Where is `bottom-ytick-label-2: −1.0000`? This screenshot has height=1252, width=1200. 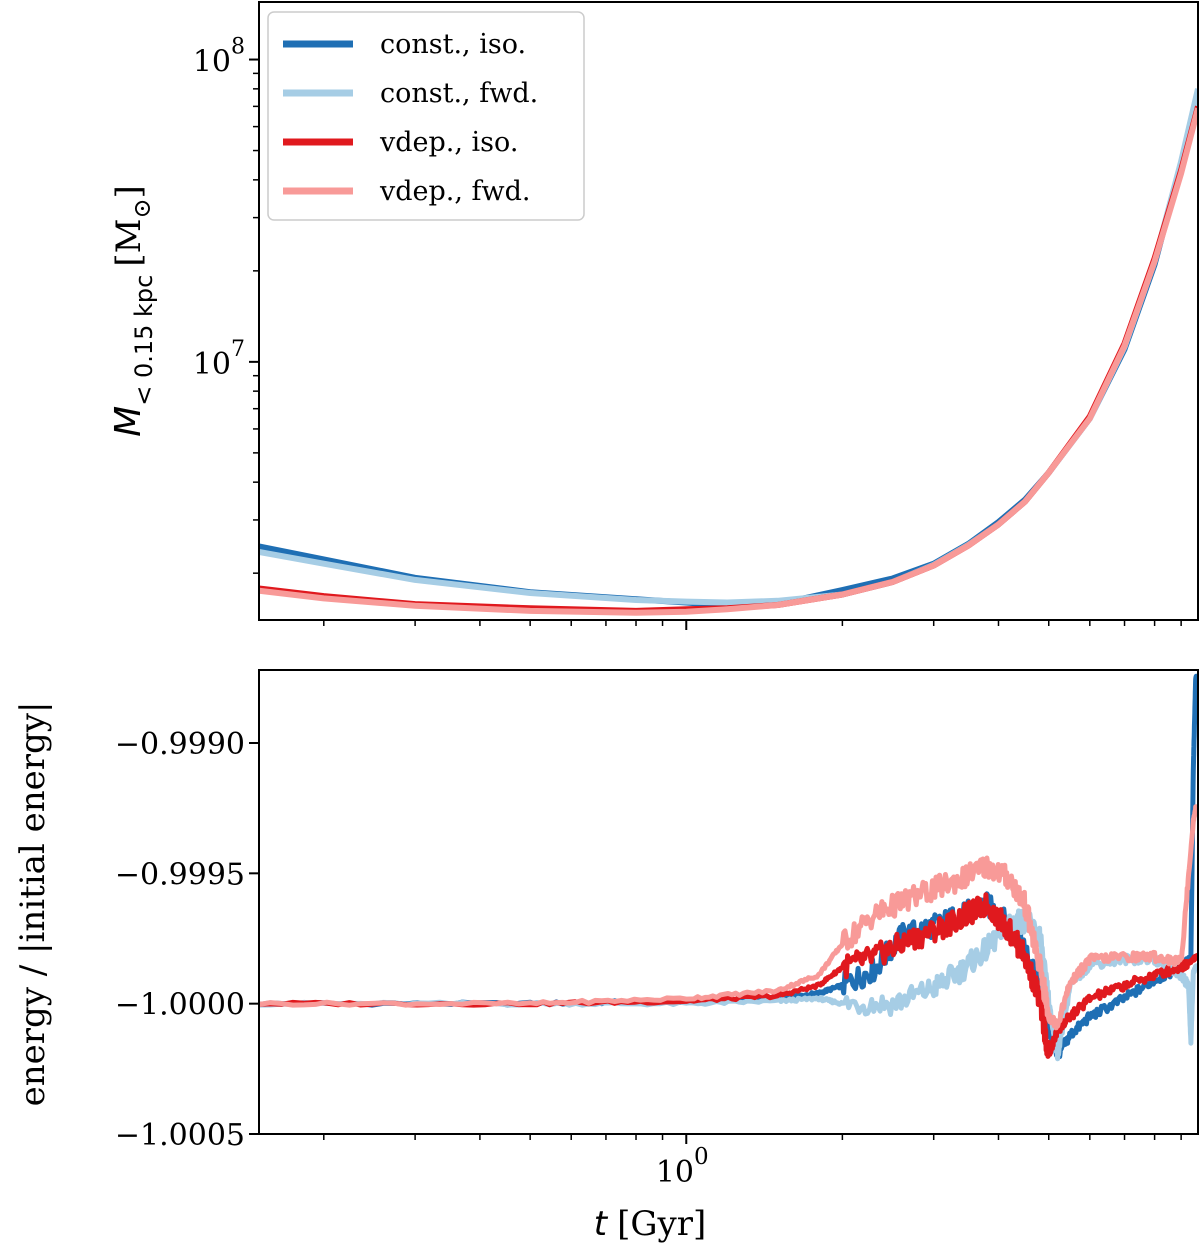
bottom-ytick-label-2: −1.0000 is located at coordinates (180, 1005).